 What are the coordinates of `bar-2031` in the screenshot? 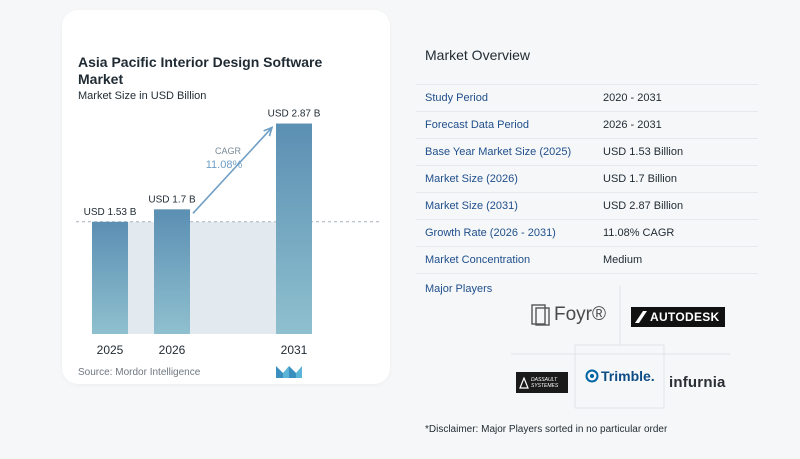 It's located at (294, 229).